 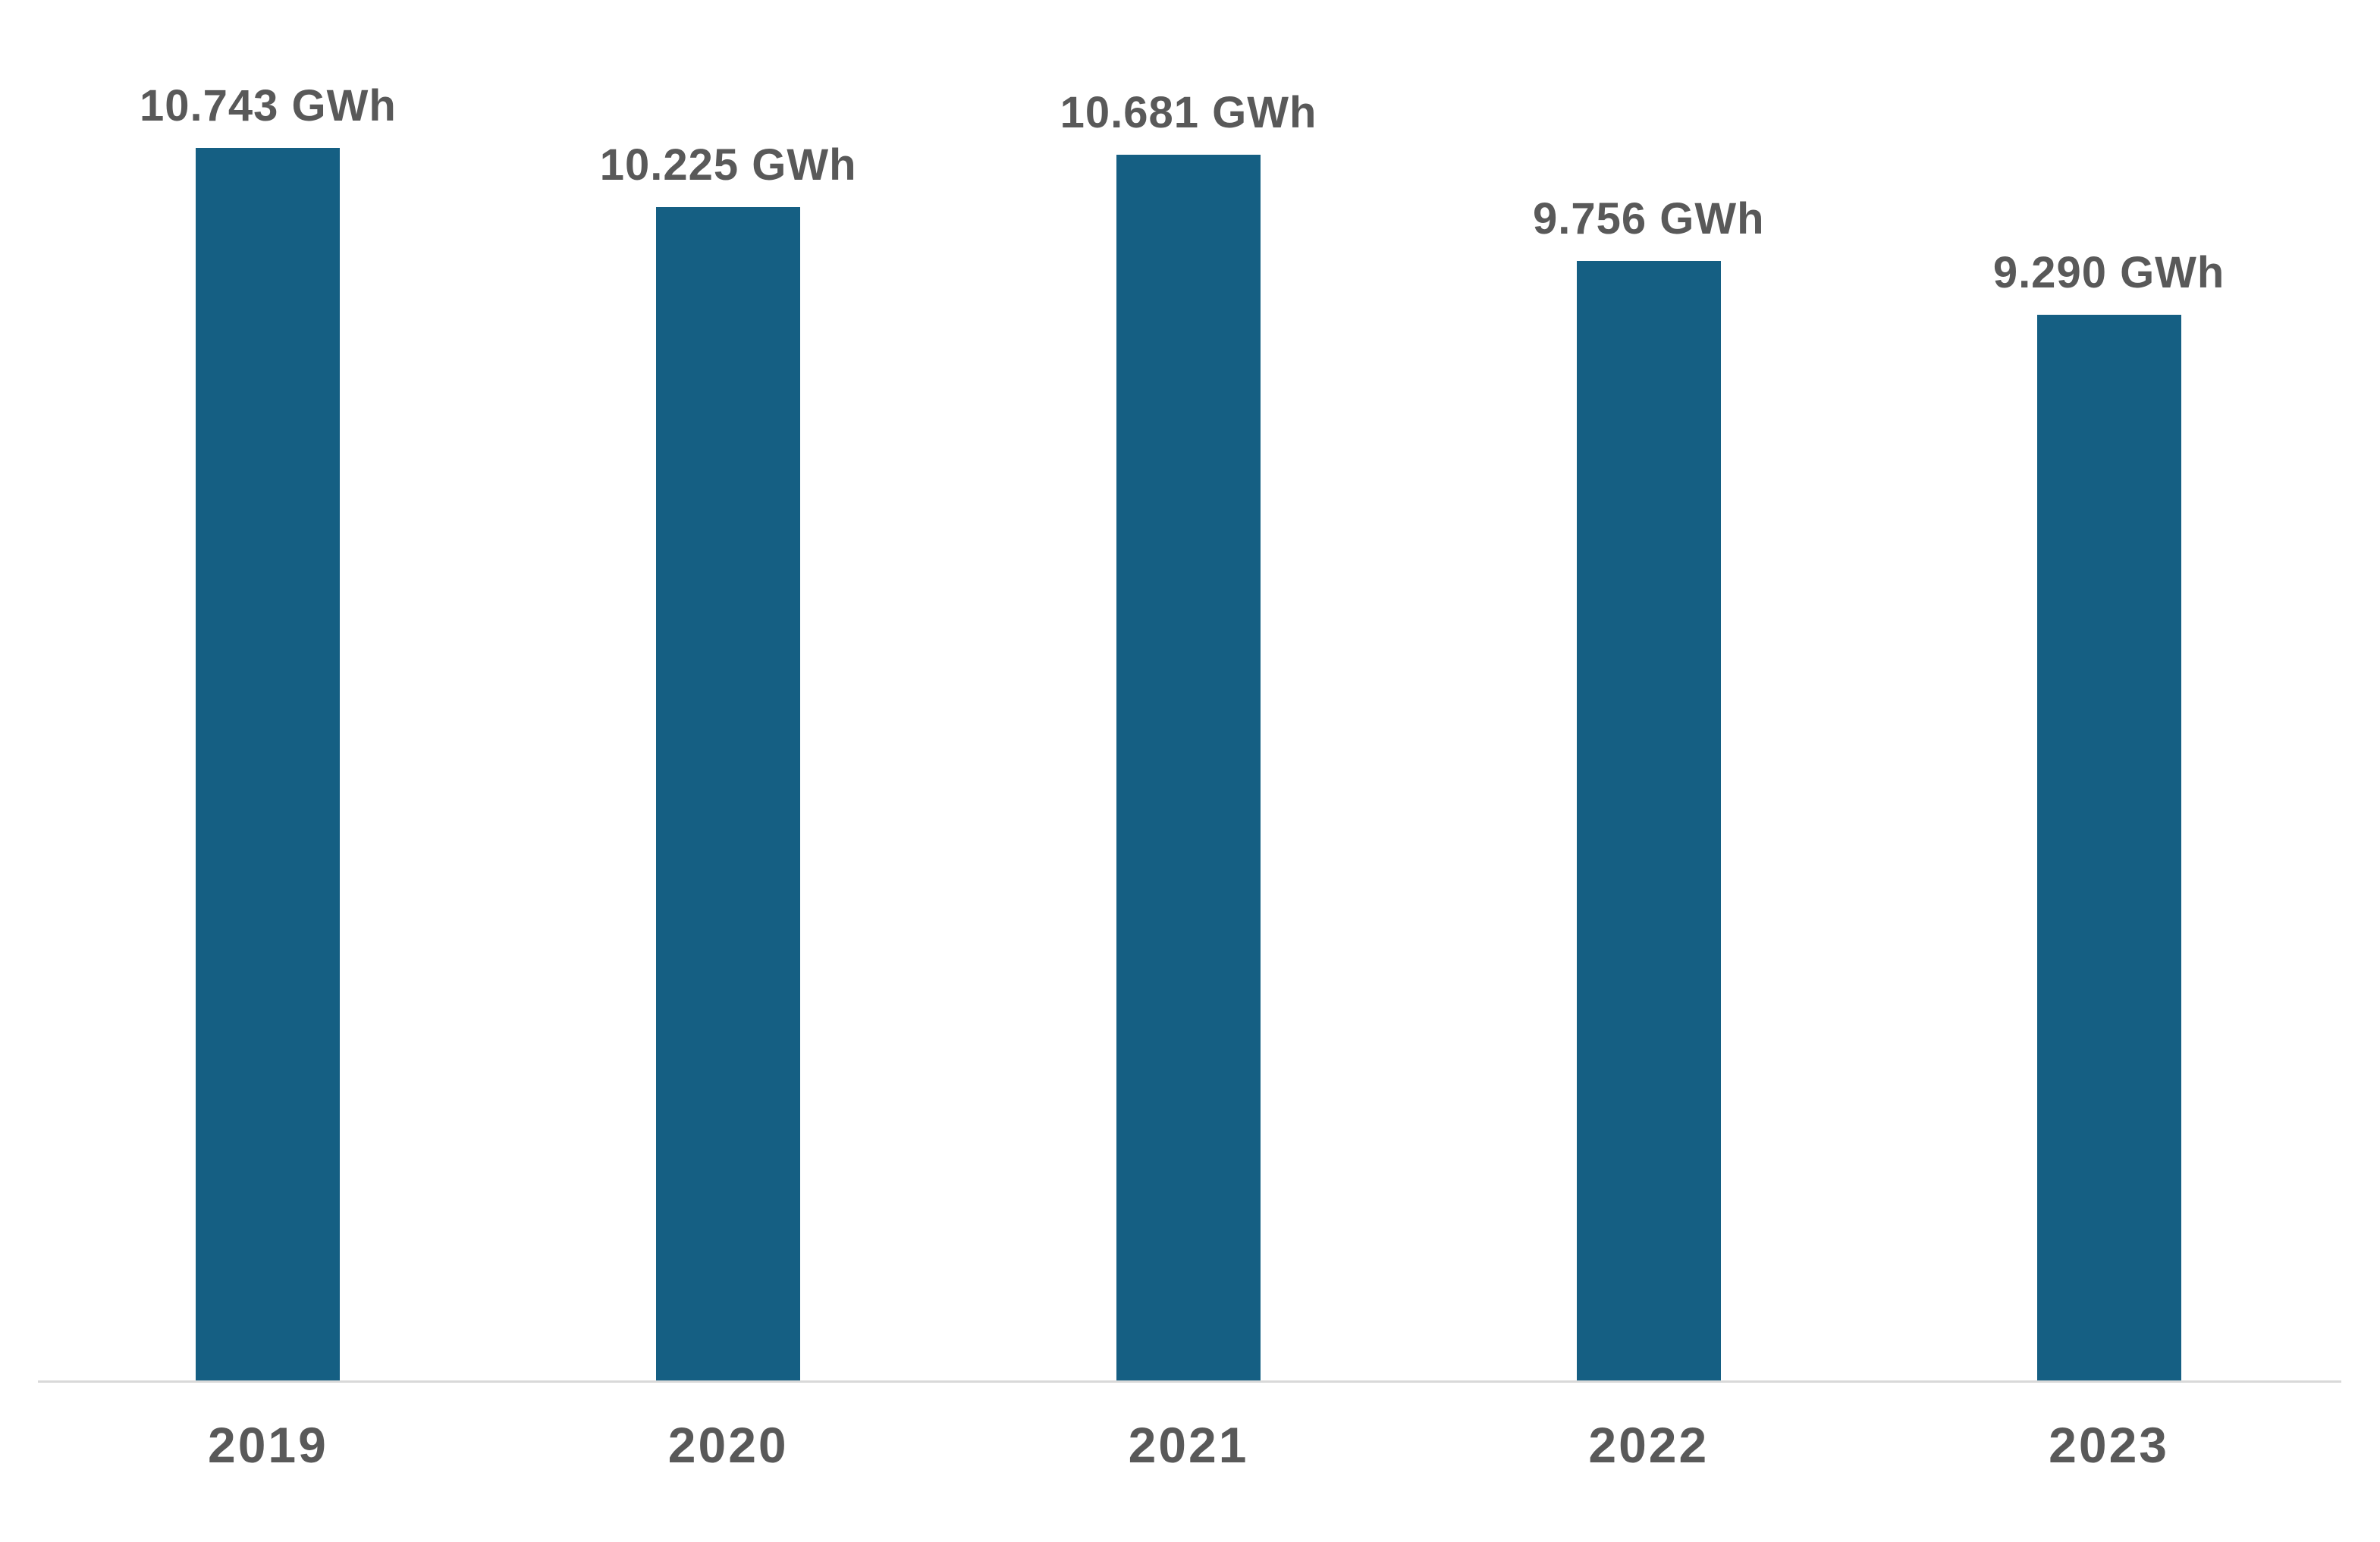 What do you see at coordinates (267, 1445) in the screenshot?
I see `x-axis-label: 2019` at bounding box center [267, 1445].